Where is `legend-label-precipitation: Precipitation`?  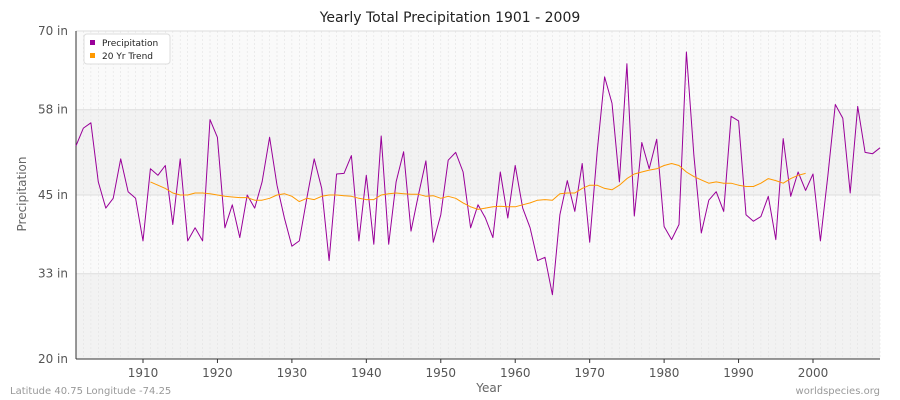 legend-label-precipitation: Precipitation is located at coordinates (130, 44).